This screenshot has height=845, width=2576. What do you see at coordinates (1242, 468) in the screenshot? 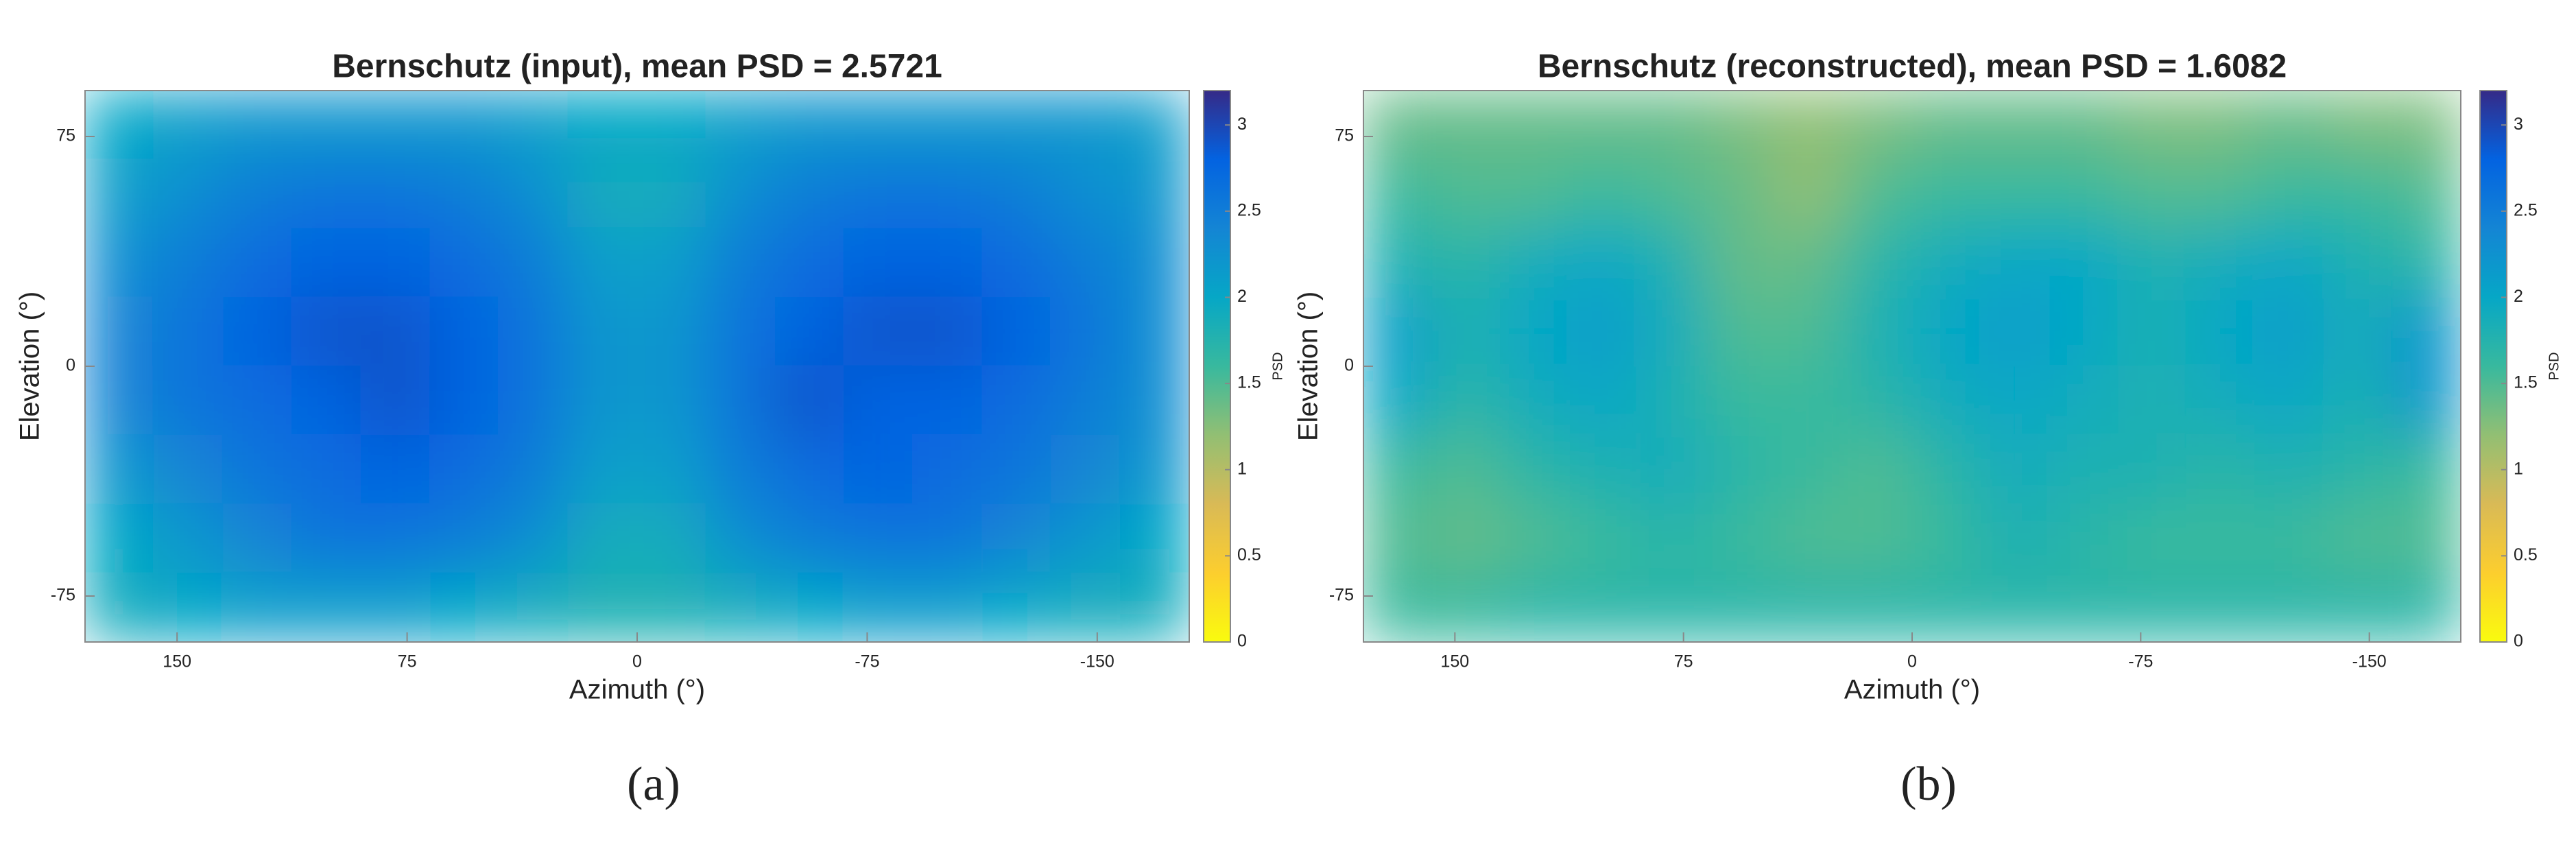
I see `colorbar-tick-label: 1` at bounding box center [1242, 468].